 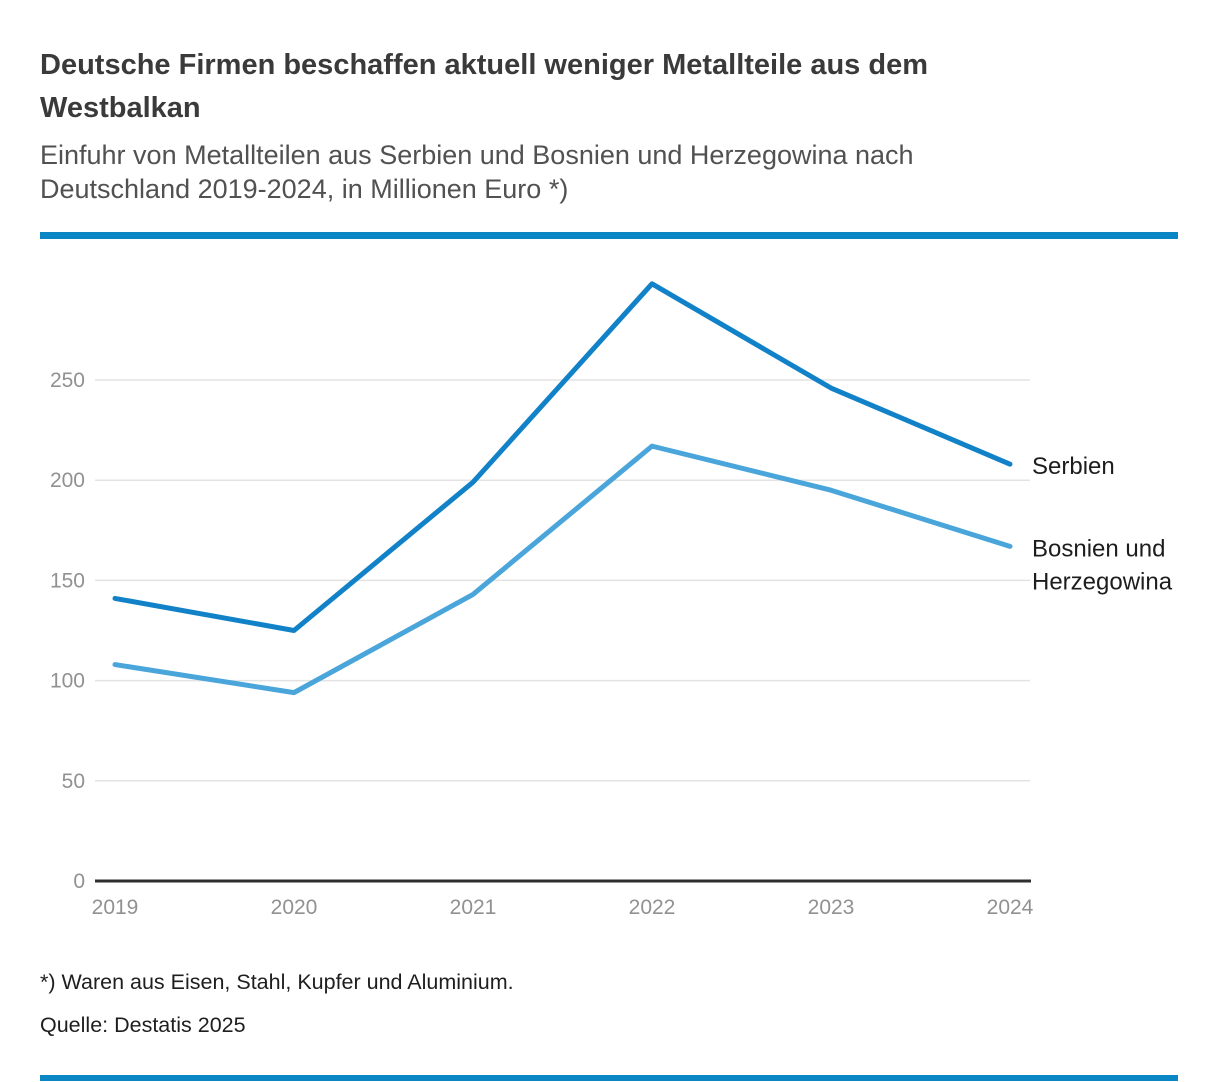 What do you see at coordinates (115, 907) in the screenshot?
I see `x-tick-label-2019: 2019` at bounding box center [115, 907].